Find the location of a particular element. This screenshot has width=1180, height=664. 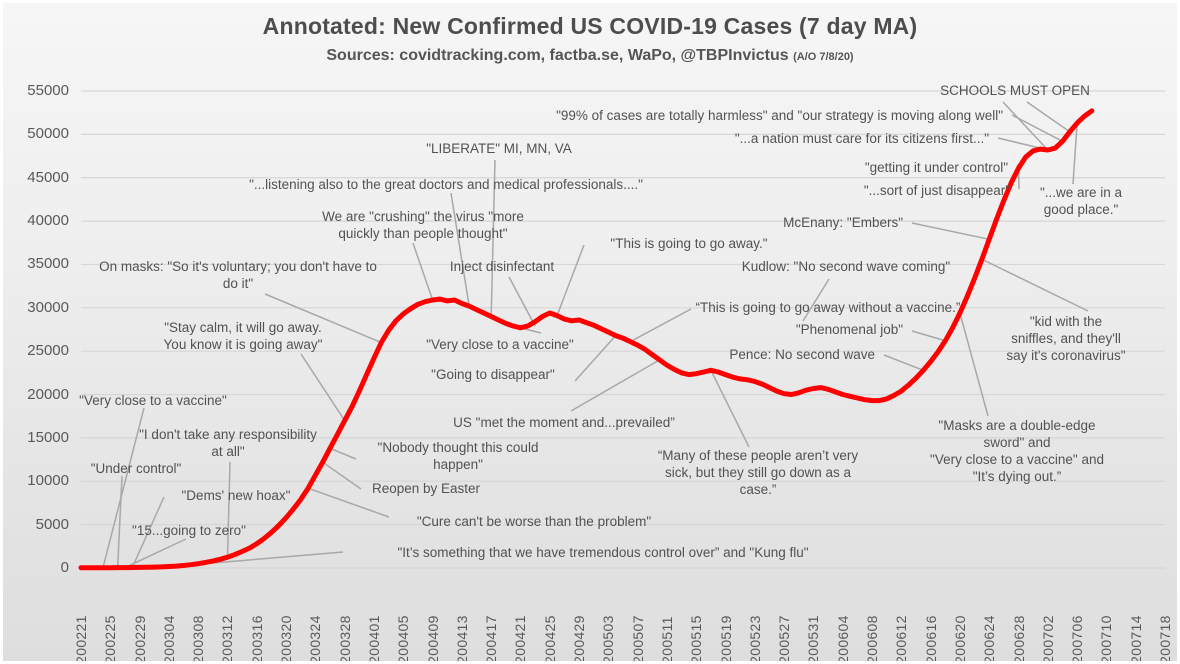

x-tick-label: 20200401 is located at coordinates (373, 639).